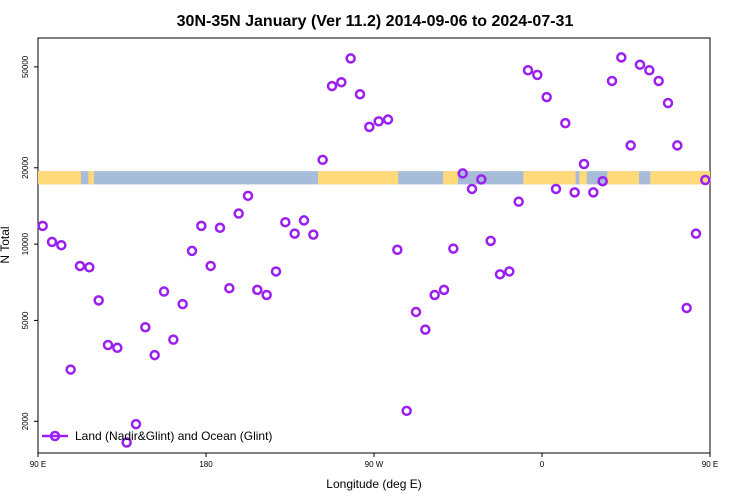 The width and height of the screenshot is (750, 500). What do you see at coordinates (25, 167) in the screenshot?
I see `y-tick-label: 20000` at bounding box center [25, 167].